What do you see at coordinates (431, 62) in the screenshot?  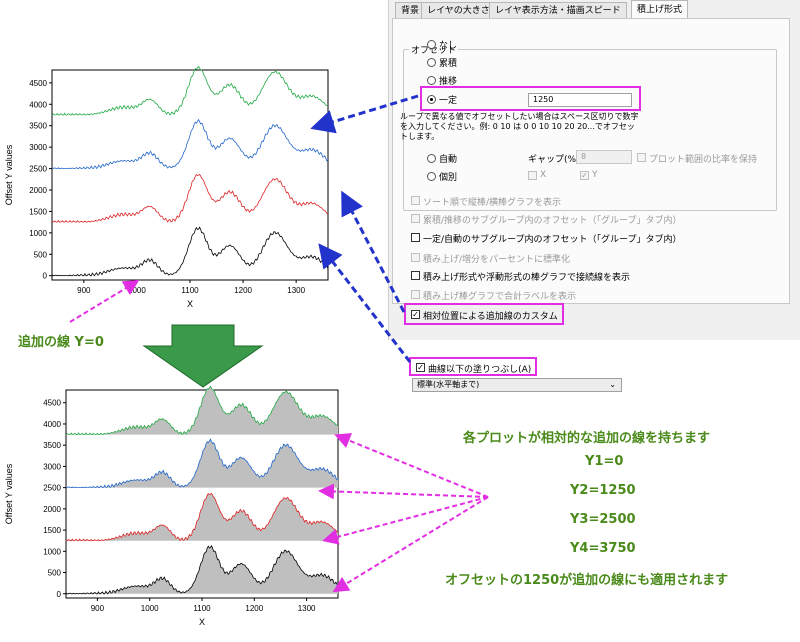 I see `offset-cumulative-radio` at bounding box center [431, 62].